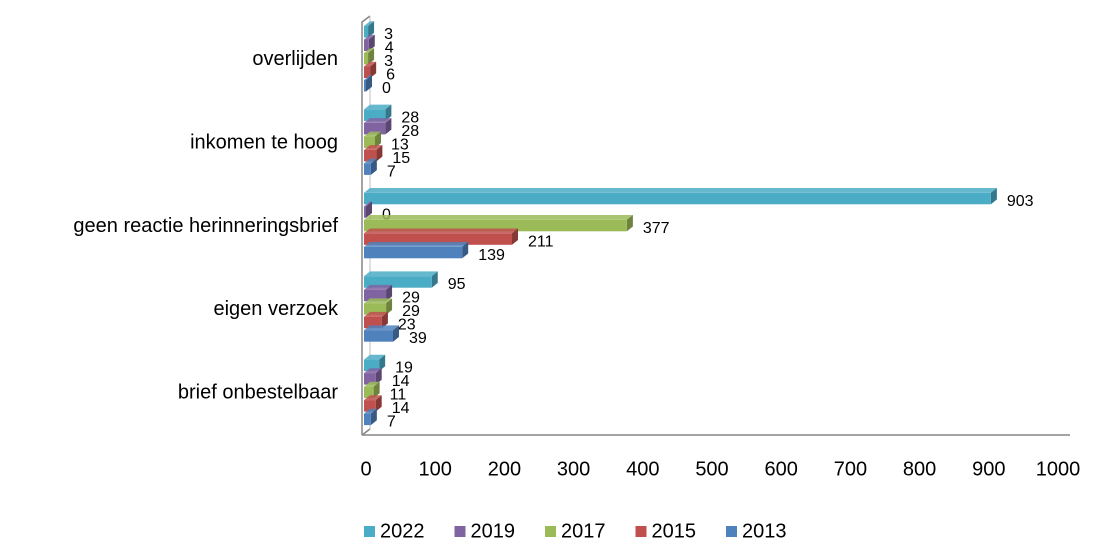 Image resolution: width=1103 pixels, height=546 pixels. Describe the element at coordinates (1020, 201) in the screenshot. I see `data-label: 903` at that location.